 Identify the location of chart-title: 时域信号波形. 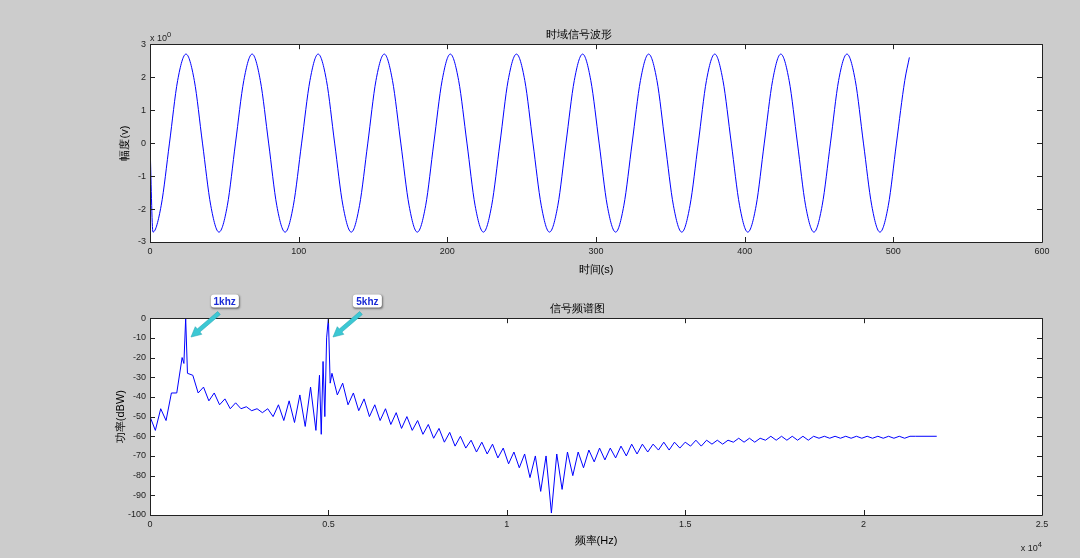
(579, 33).